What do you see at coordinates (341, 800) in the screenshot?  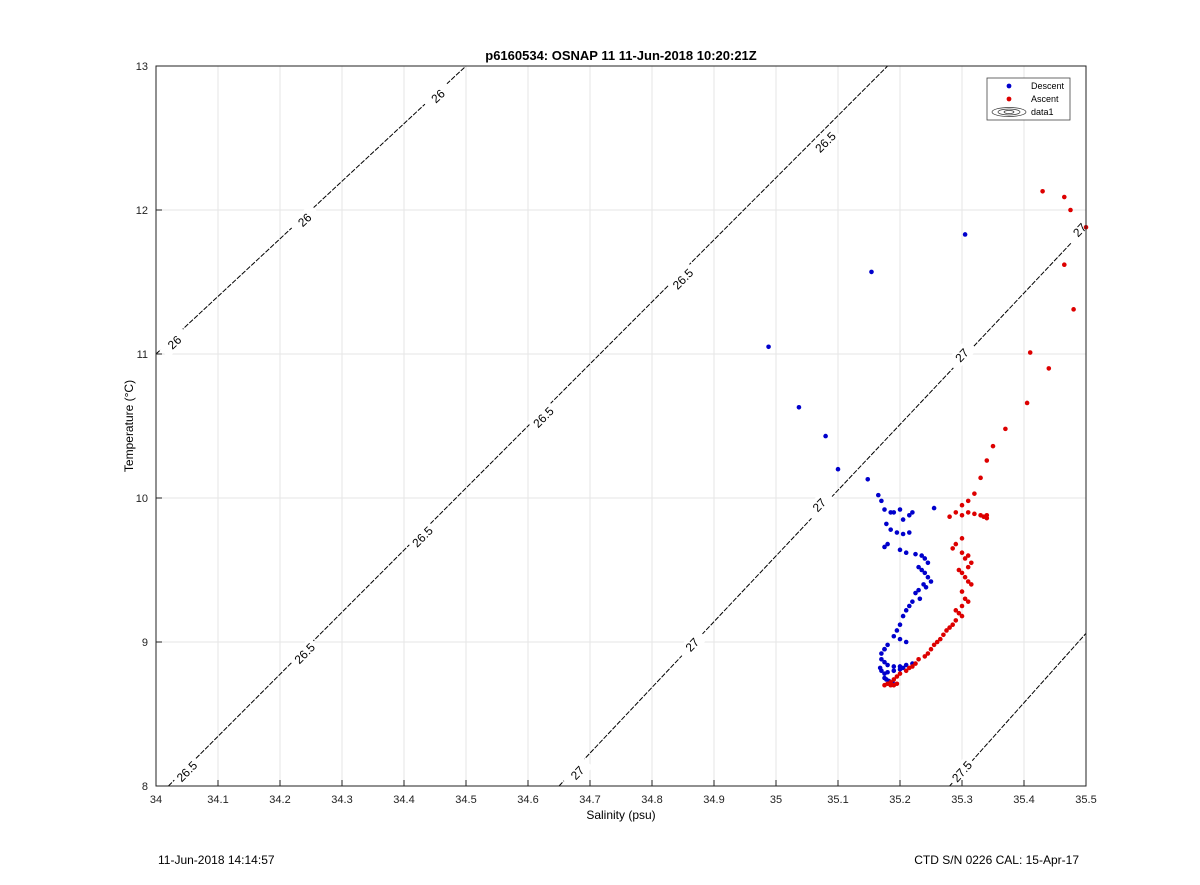 I see `x-tick-label: 34.3` at bounding box center [341, 800].